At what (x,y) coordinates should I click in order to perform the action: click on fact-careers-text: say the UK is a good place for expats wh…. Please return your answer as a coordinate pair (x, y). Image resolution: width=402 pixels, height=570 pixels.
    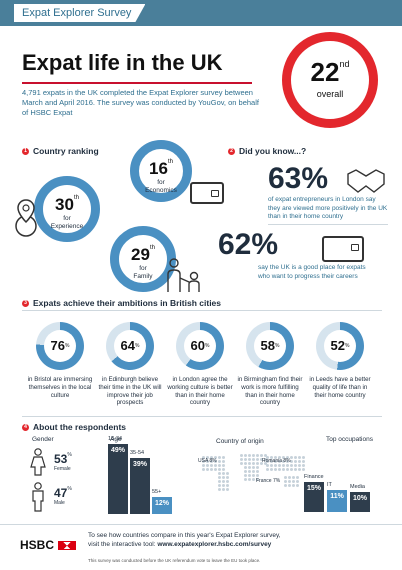
    Looking at the image, I should click on (312, 272).